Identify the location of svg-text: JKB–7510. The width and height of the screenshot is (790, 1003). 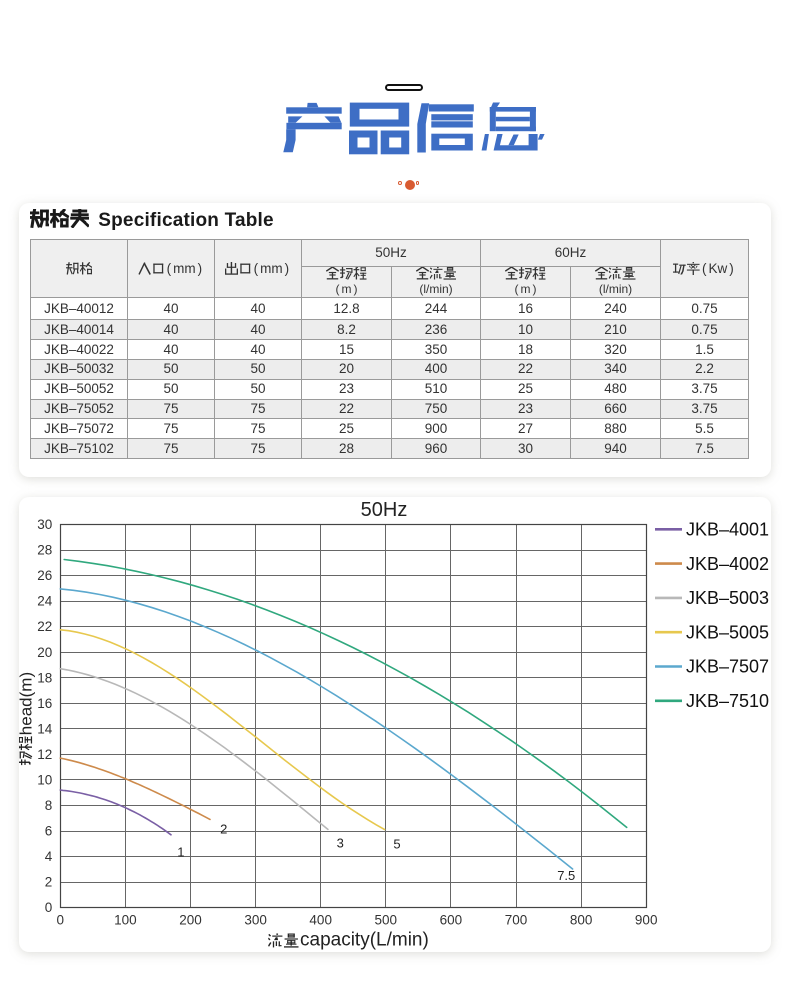
(727, 701).